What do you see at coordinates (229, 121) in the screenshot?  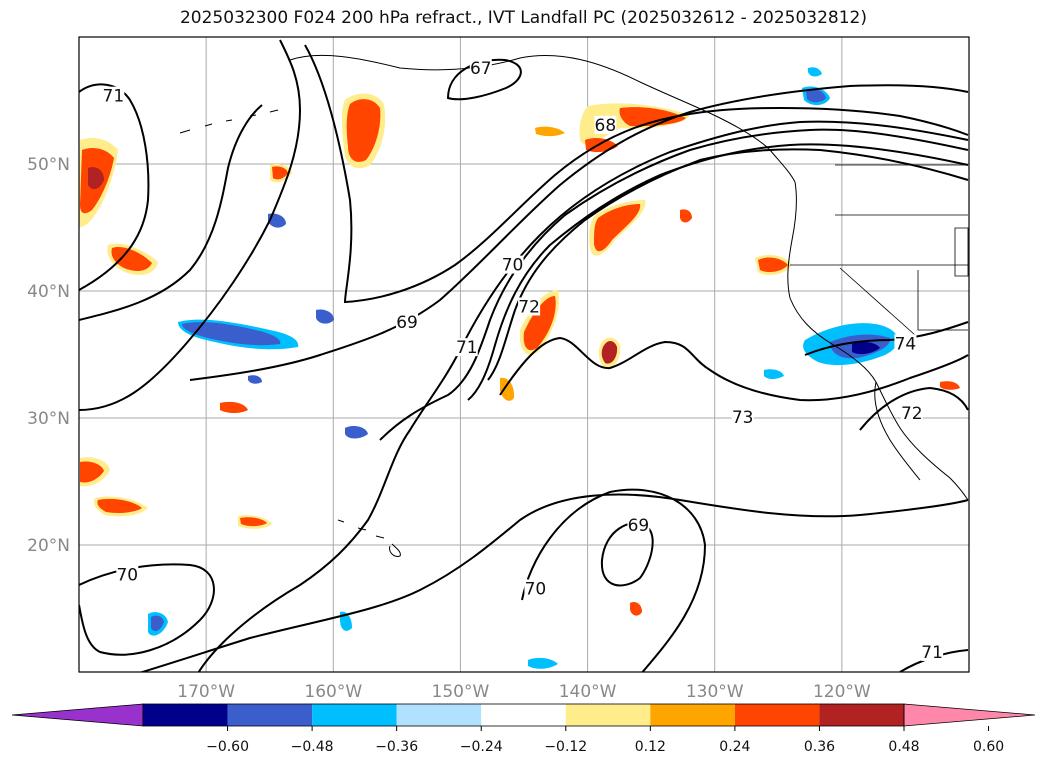 I see `coastline-aleutian` at bounding box center [229, 121].